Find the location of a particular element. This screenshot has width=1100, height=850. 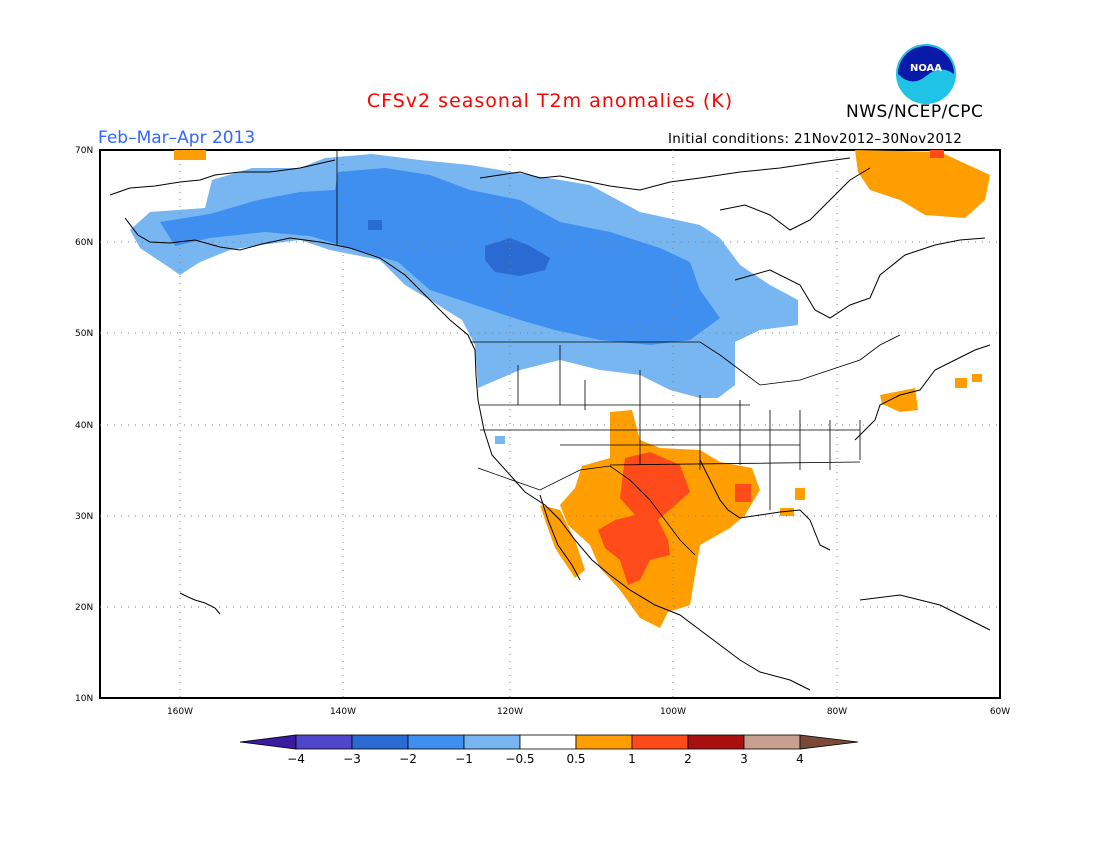

lon-labels: 160W 140W 120W 100W 80W 60W is located at coordinates (588, 712).